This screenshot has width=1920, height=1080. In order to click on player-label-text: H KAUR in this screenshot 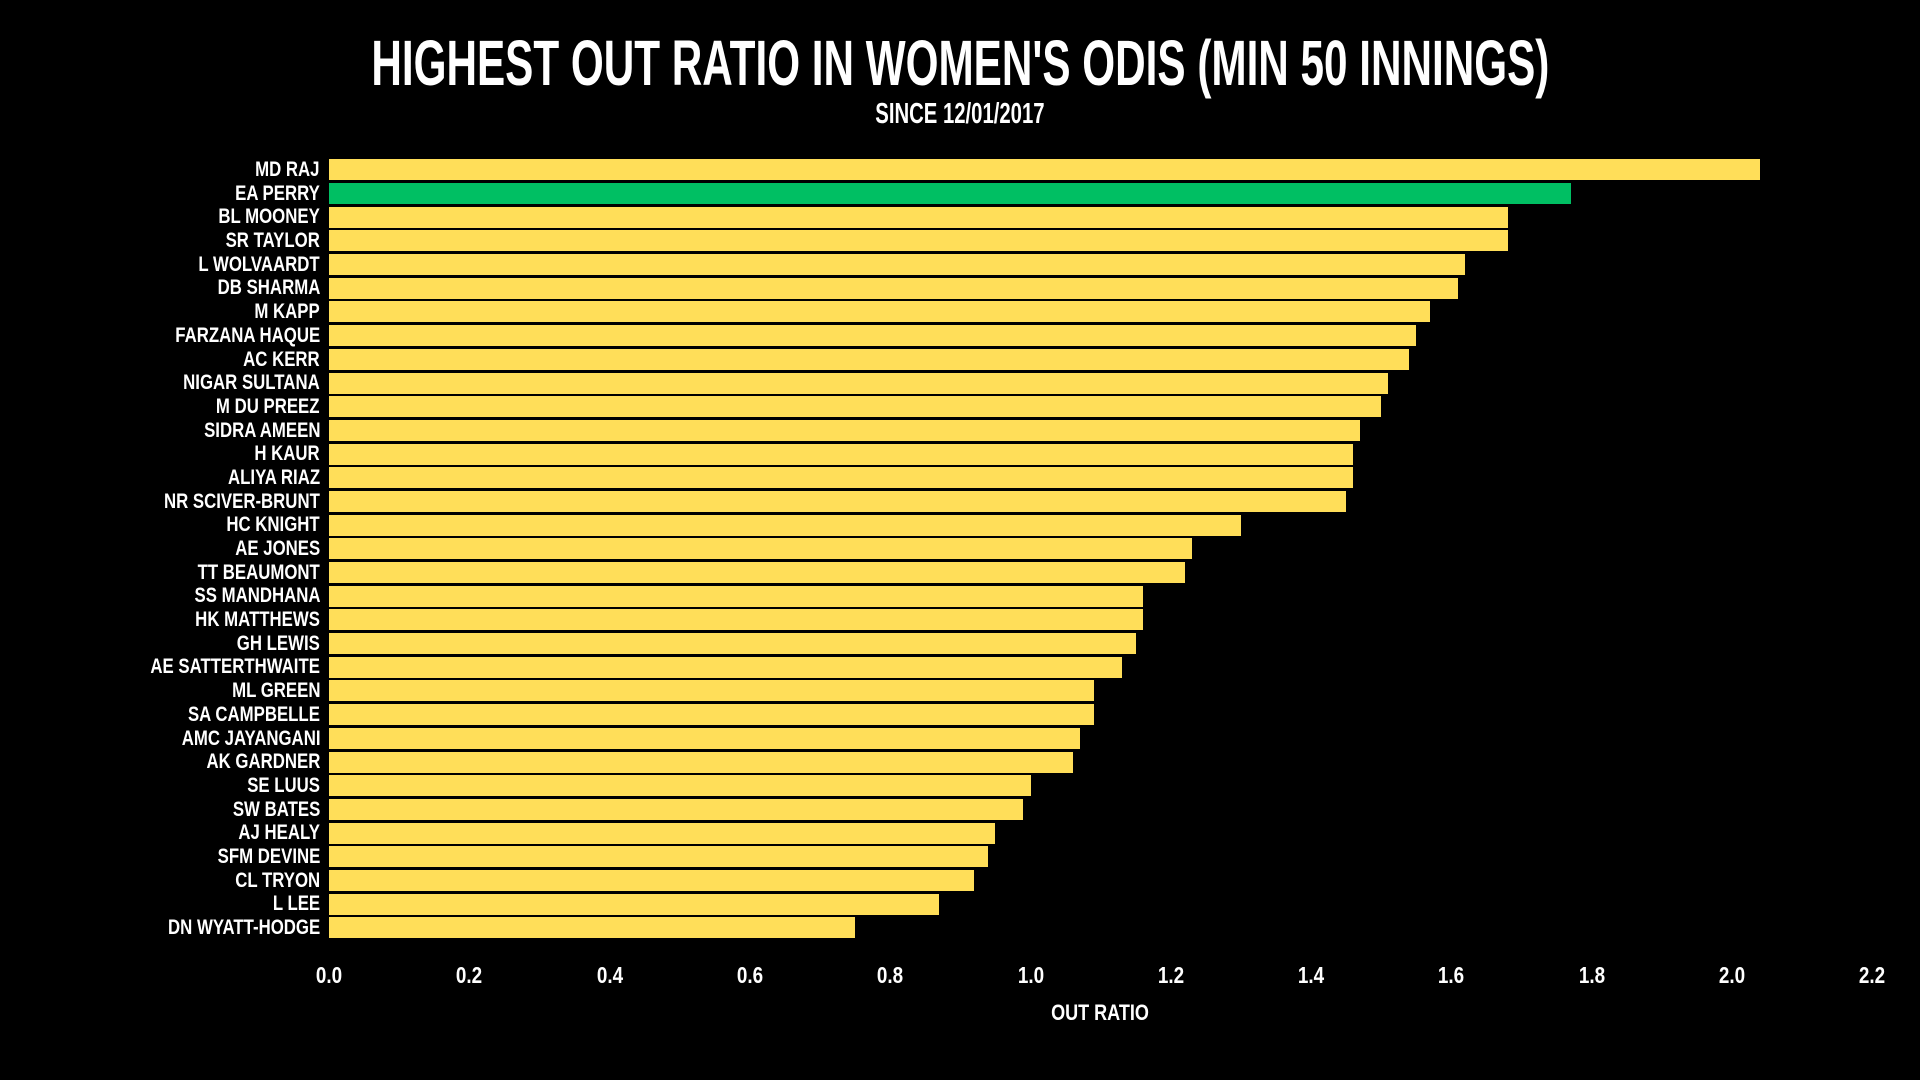, I will do `click(287, 454)`.